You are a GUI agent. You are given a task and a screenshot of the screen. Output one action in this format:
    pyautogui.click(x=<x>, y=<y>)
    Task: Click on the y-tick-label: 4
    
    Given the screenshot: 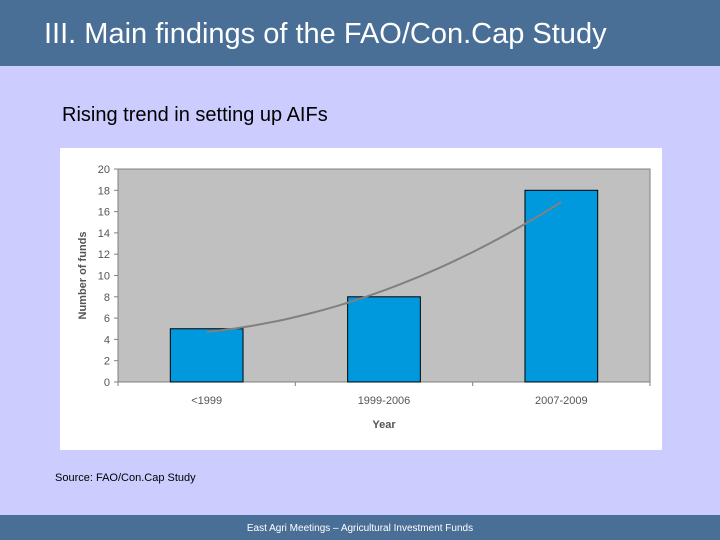 What is the action you would take?
    pyautogui.click(x=107, y=340)
    